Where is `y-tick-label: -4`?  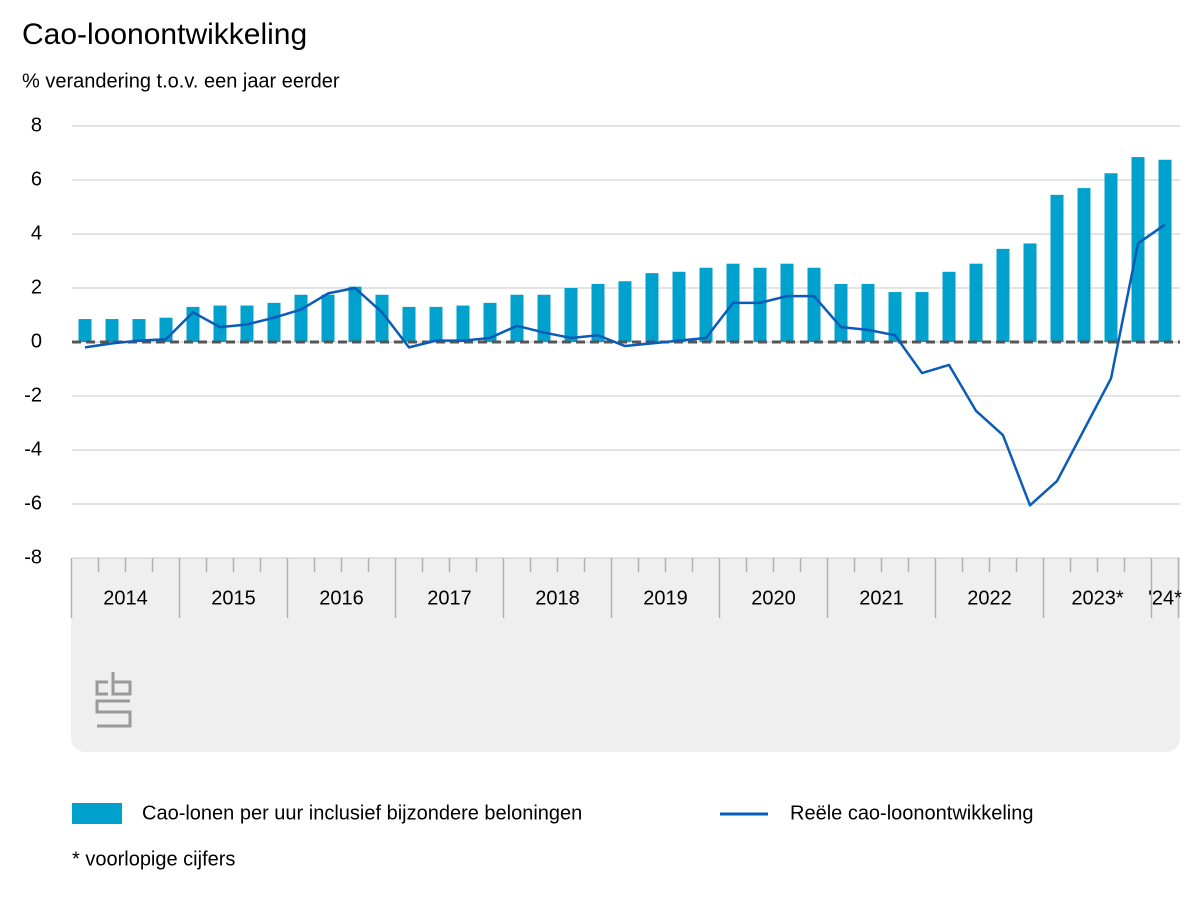 y-tick-label: -4 is located at coordinates (33, 449).